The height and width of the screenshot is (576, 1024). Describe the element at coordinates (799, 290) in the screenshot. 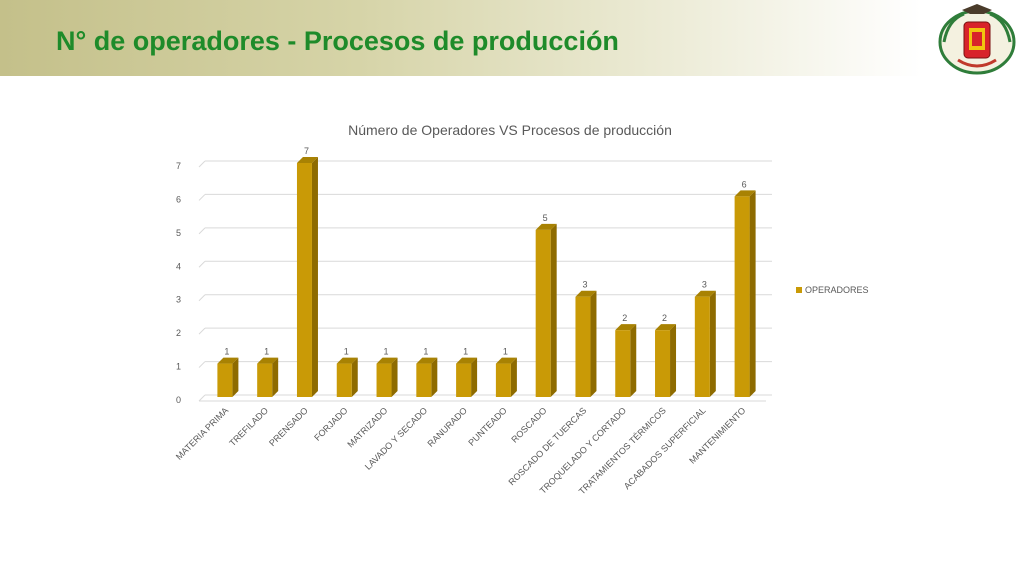

I see `legend-swatch` at that location.